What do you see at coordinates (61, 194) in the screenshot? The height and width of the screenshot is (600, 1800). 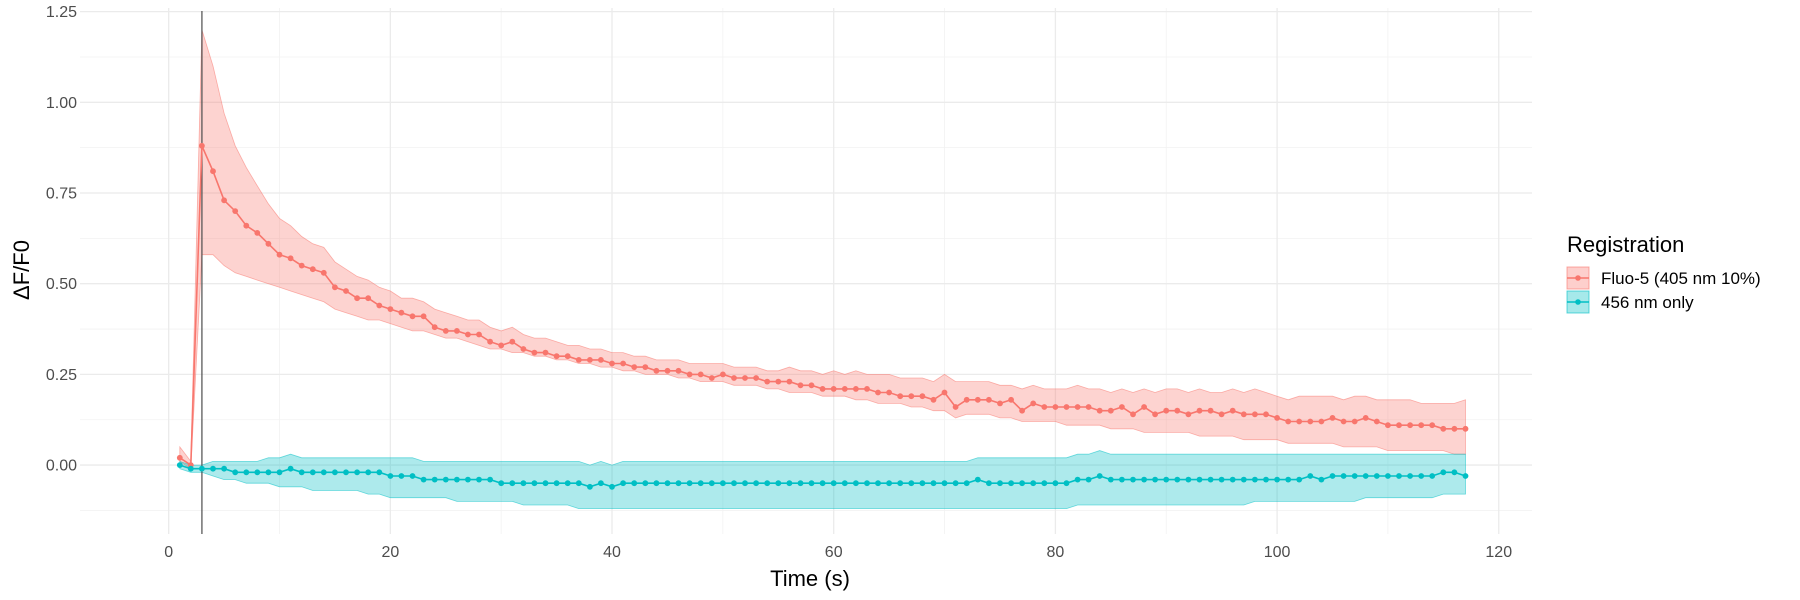 I see `y-tick-label: 0.75` at bounding box center [61, 194].